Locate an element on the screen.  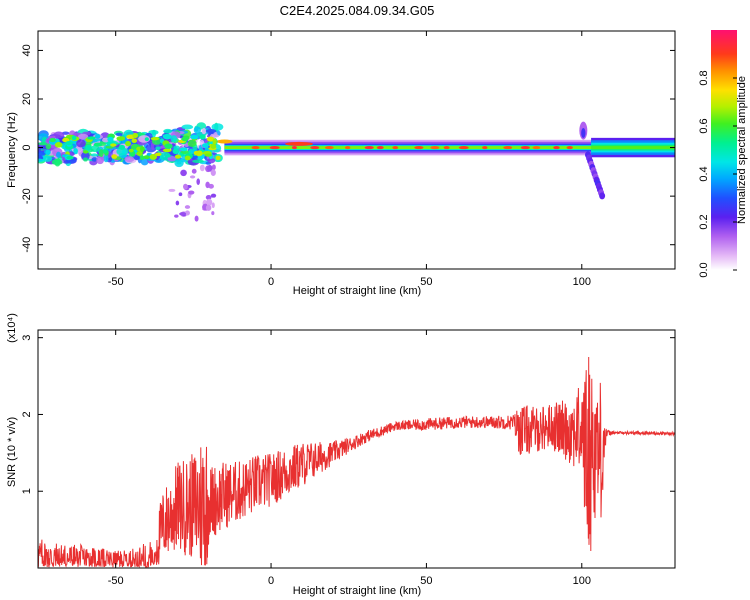
colorbar-tick-label: 0.8 is located at coordinates (704, 77).